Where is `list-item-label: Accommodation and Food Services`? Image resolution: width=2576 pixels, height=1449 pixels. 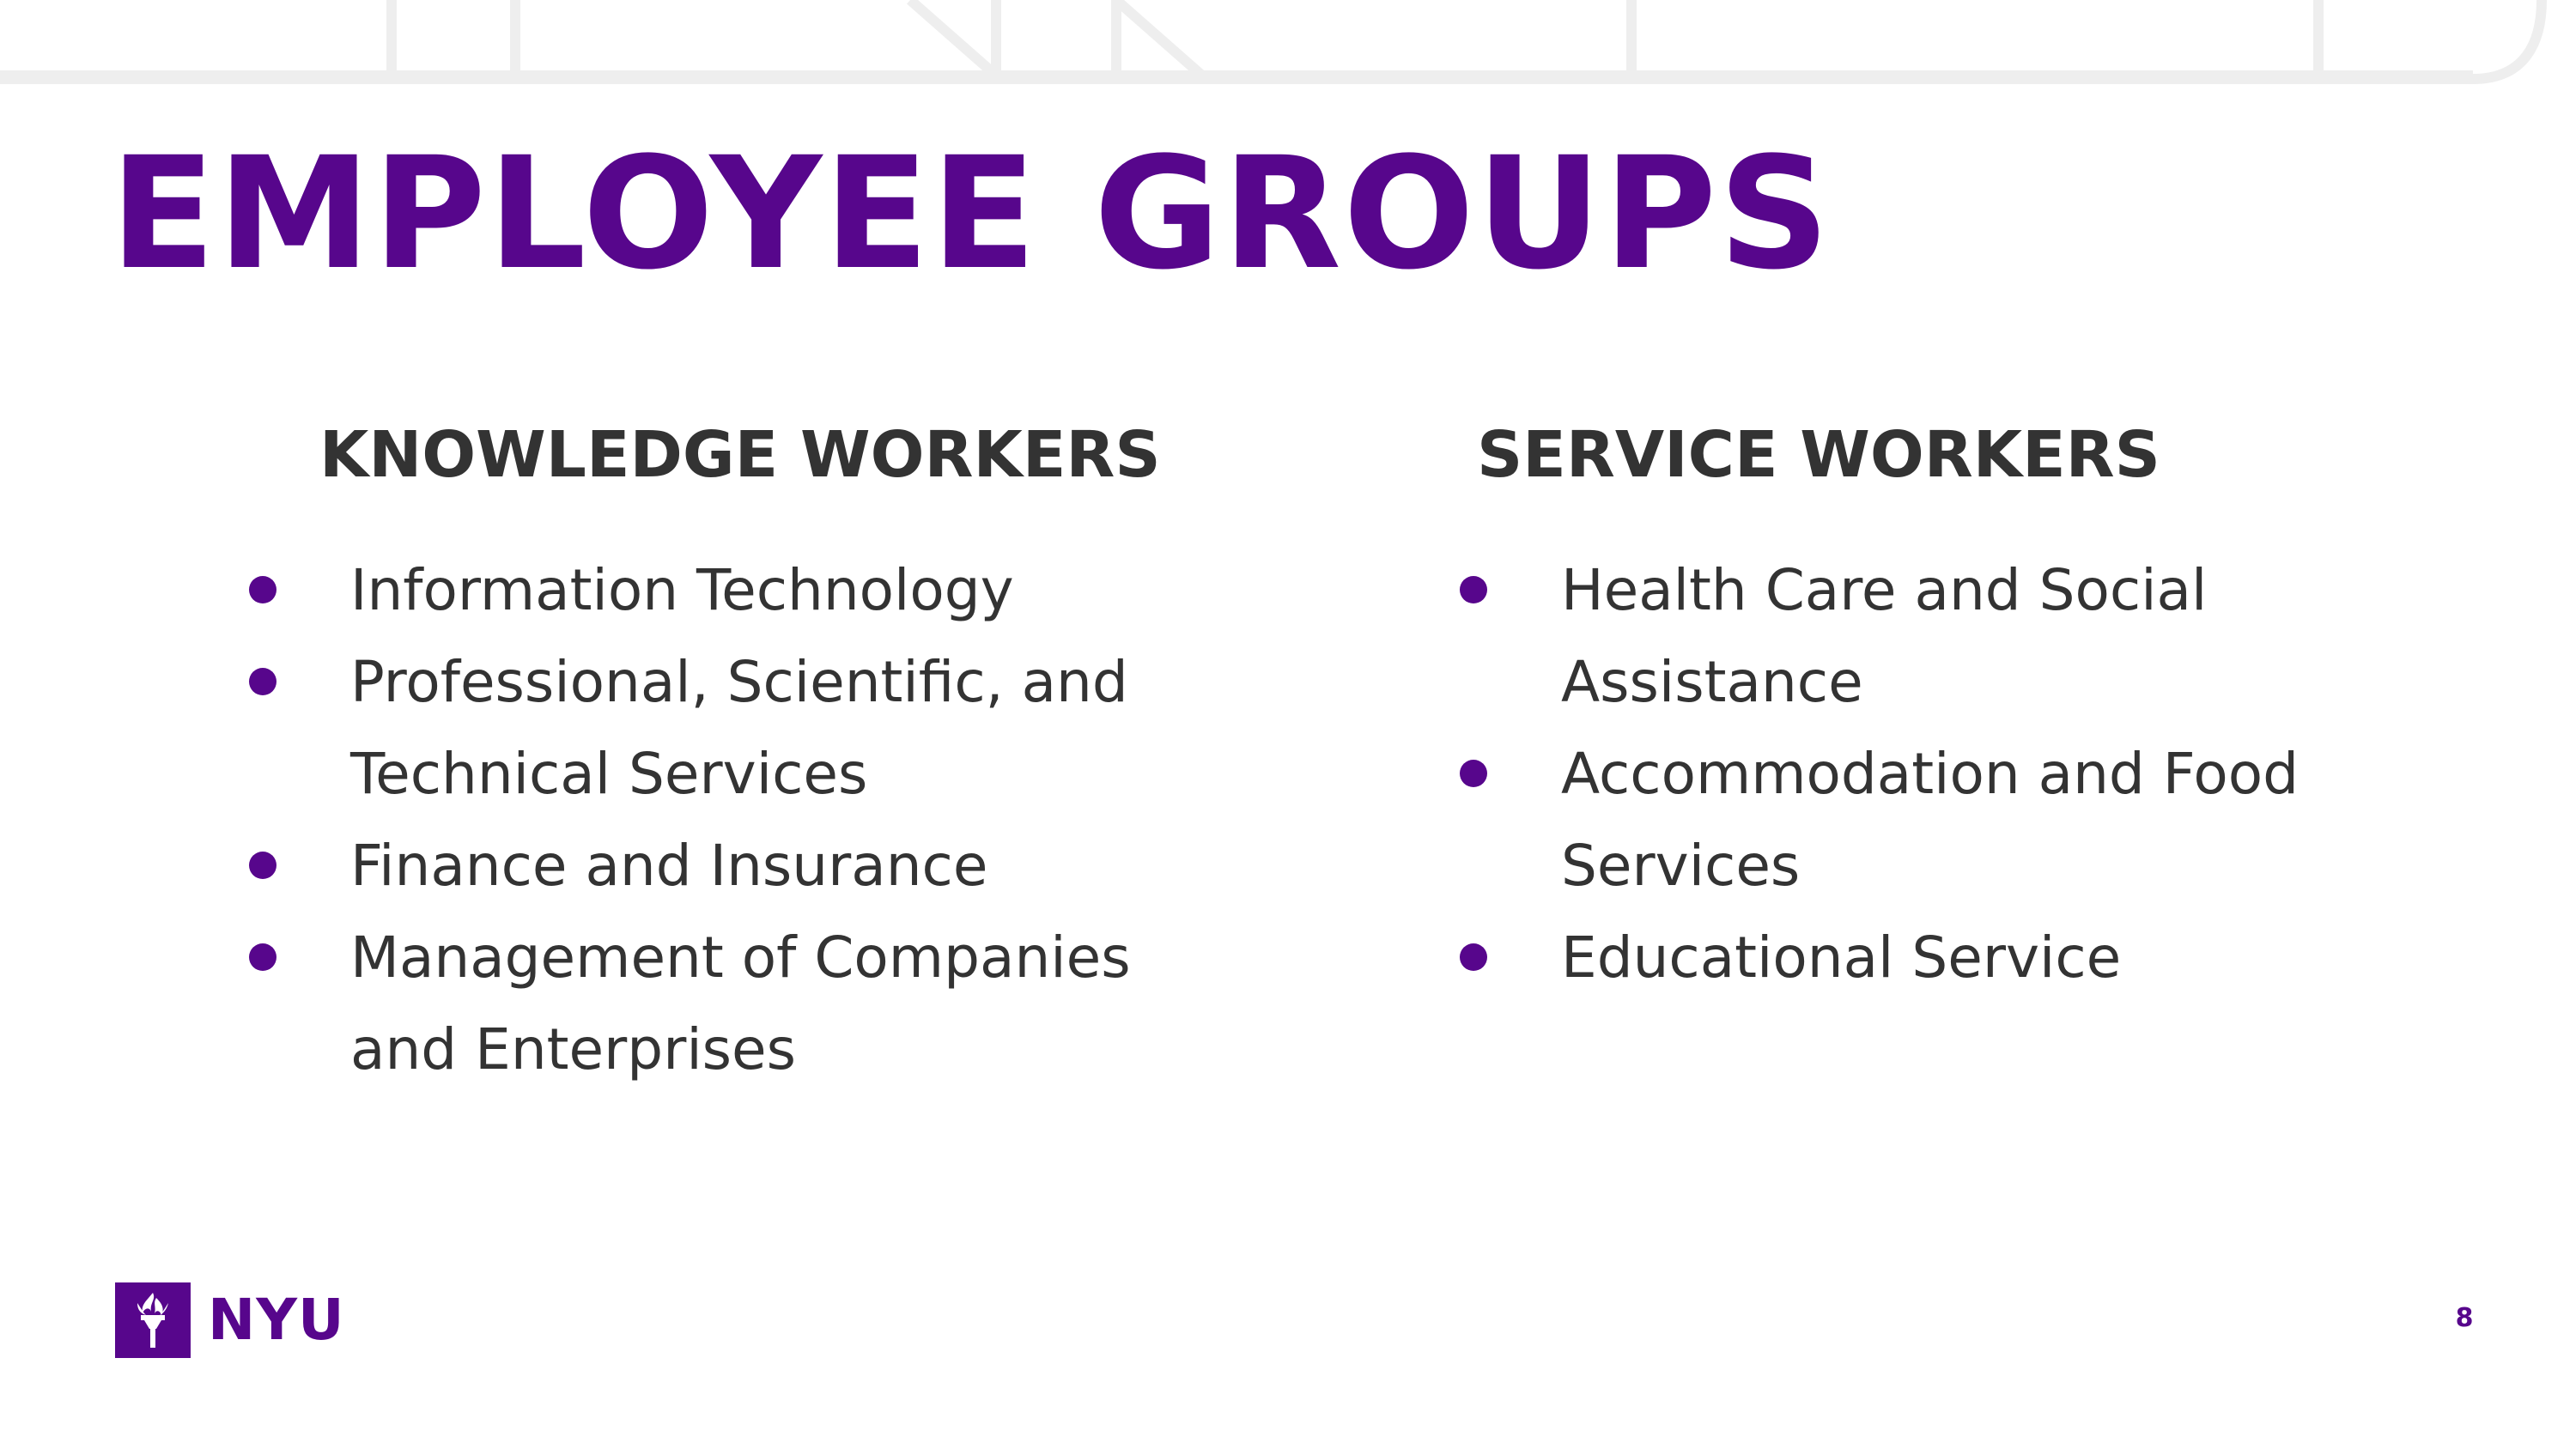 list-item-label: Accommodation and Food Services is located at coordinates (1931, 820).